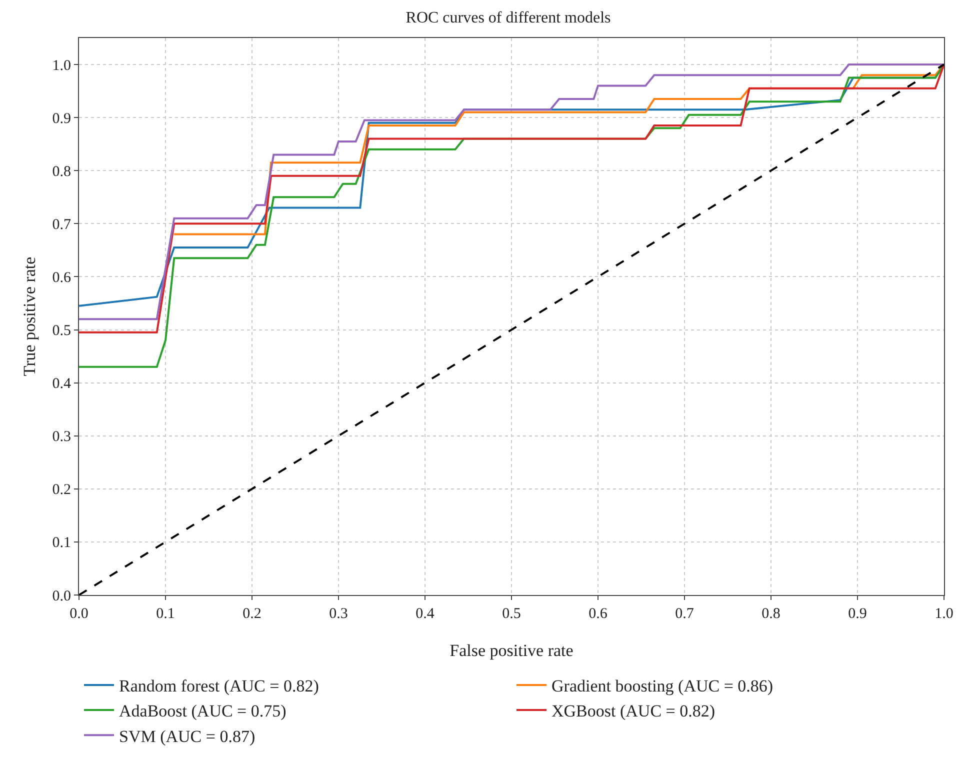  What do you see at coordinates (62, 384) in the screenshot?
I see `y-tick-label: 0.4` at bounding box center [62, 384].